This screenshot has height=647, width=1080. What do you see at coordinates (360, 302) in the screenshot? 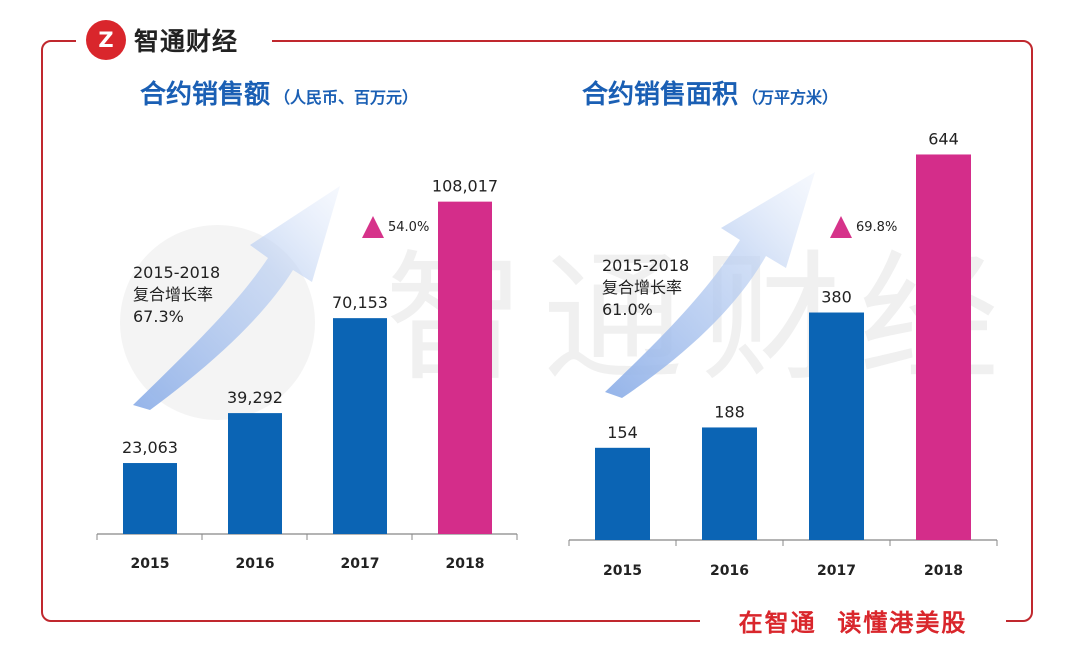
I see `data-label: 70,153` at bounding box center [360, 302].